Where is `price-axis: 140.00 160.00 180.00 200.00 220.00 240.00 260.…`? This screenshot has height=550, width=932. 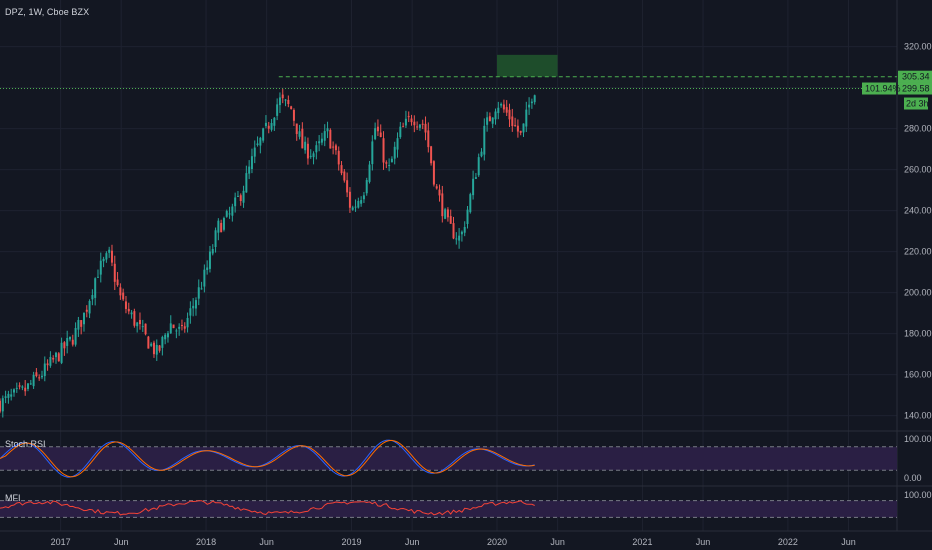 price-axis: 140.00 160.00 180.00 200.00 220.00 240.00 260.… is located at coordinates (897, 231).